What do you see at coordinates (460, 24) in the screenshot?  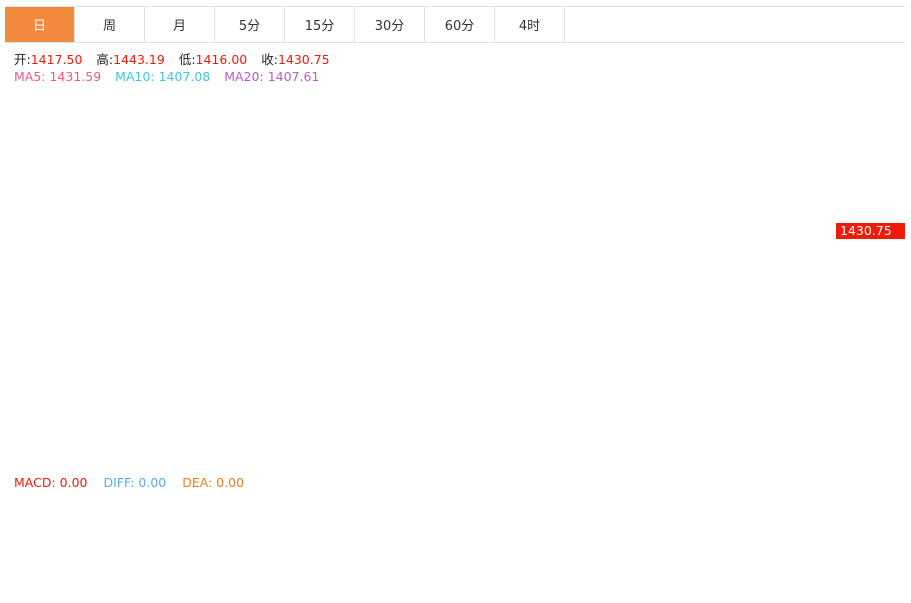 I see `tab-6: 60分` at bounding box center [460, 24].